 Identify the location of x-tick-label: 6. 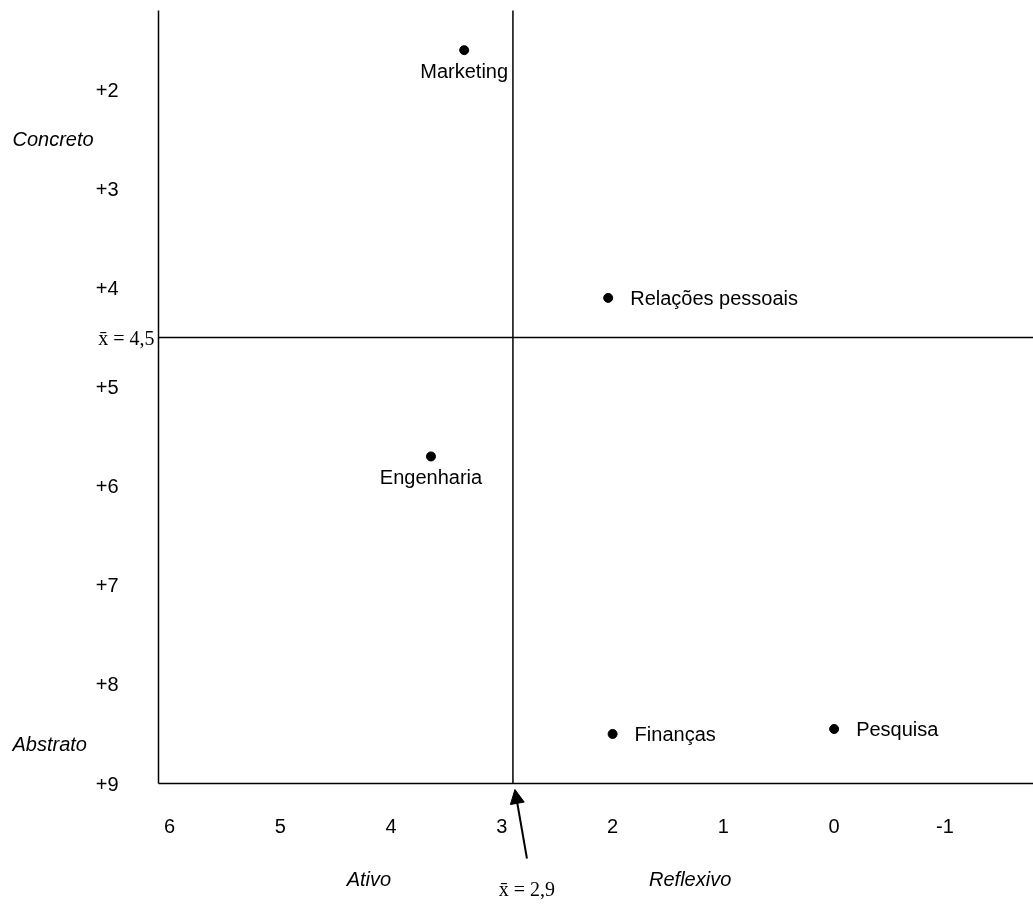
(170, 825).